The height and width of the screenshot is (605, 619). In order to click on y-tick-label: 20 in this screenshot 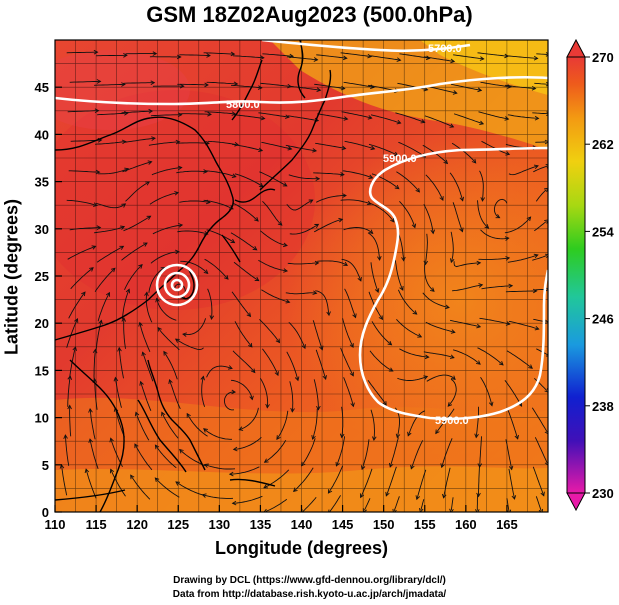, I will do `click(42, 323)`.